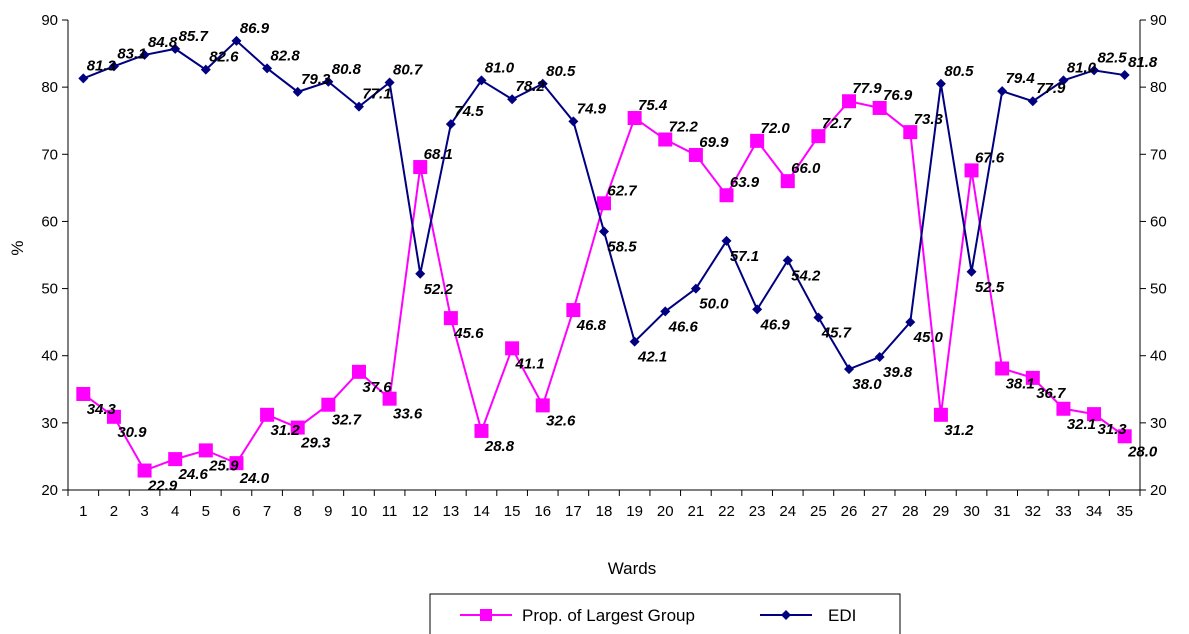 The width and height of the screenshot is (1189, 634). I want to click on data-label-prop-largest-group: 28.0, so click(1142, 451).